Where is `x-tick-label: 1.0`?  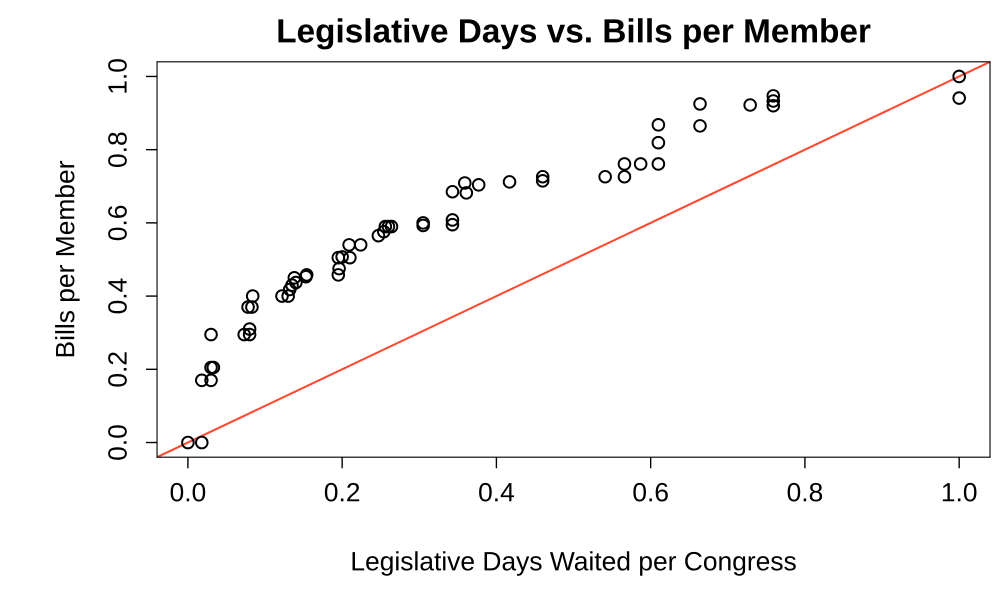 x-tick-label: 1.0 is located at coordinates (959, 492).